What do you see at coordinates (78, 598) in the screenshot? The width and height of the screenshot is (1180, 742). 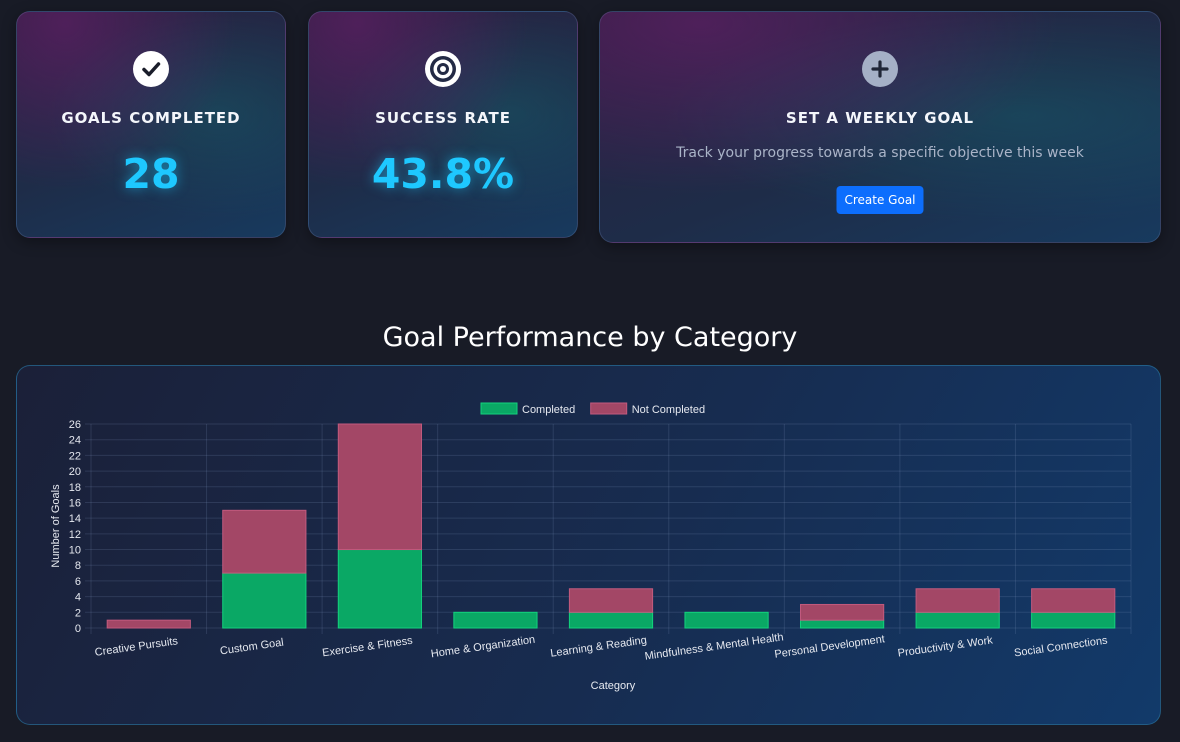 I see `y-tick-label: 4` at bounding box center [78, 598].